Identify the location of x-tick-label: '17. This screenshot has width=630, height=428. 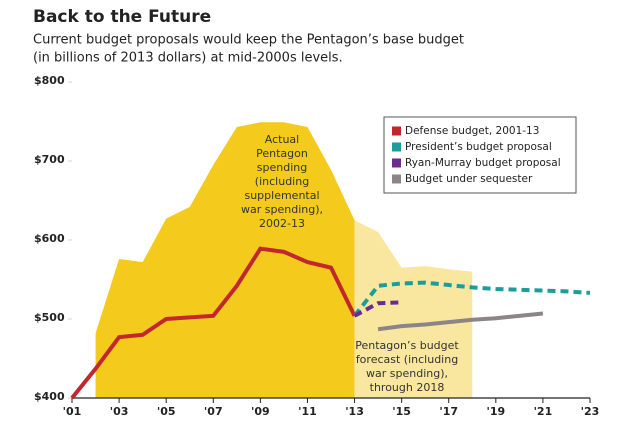
(448, 411).